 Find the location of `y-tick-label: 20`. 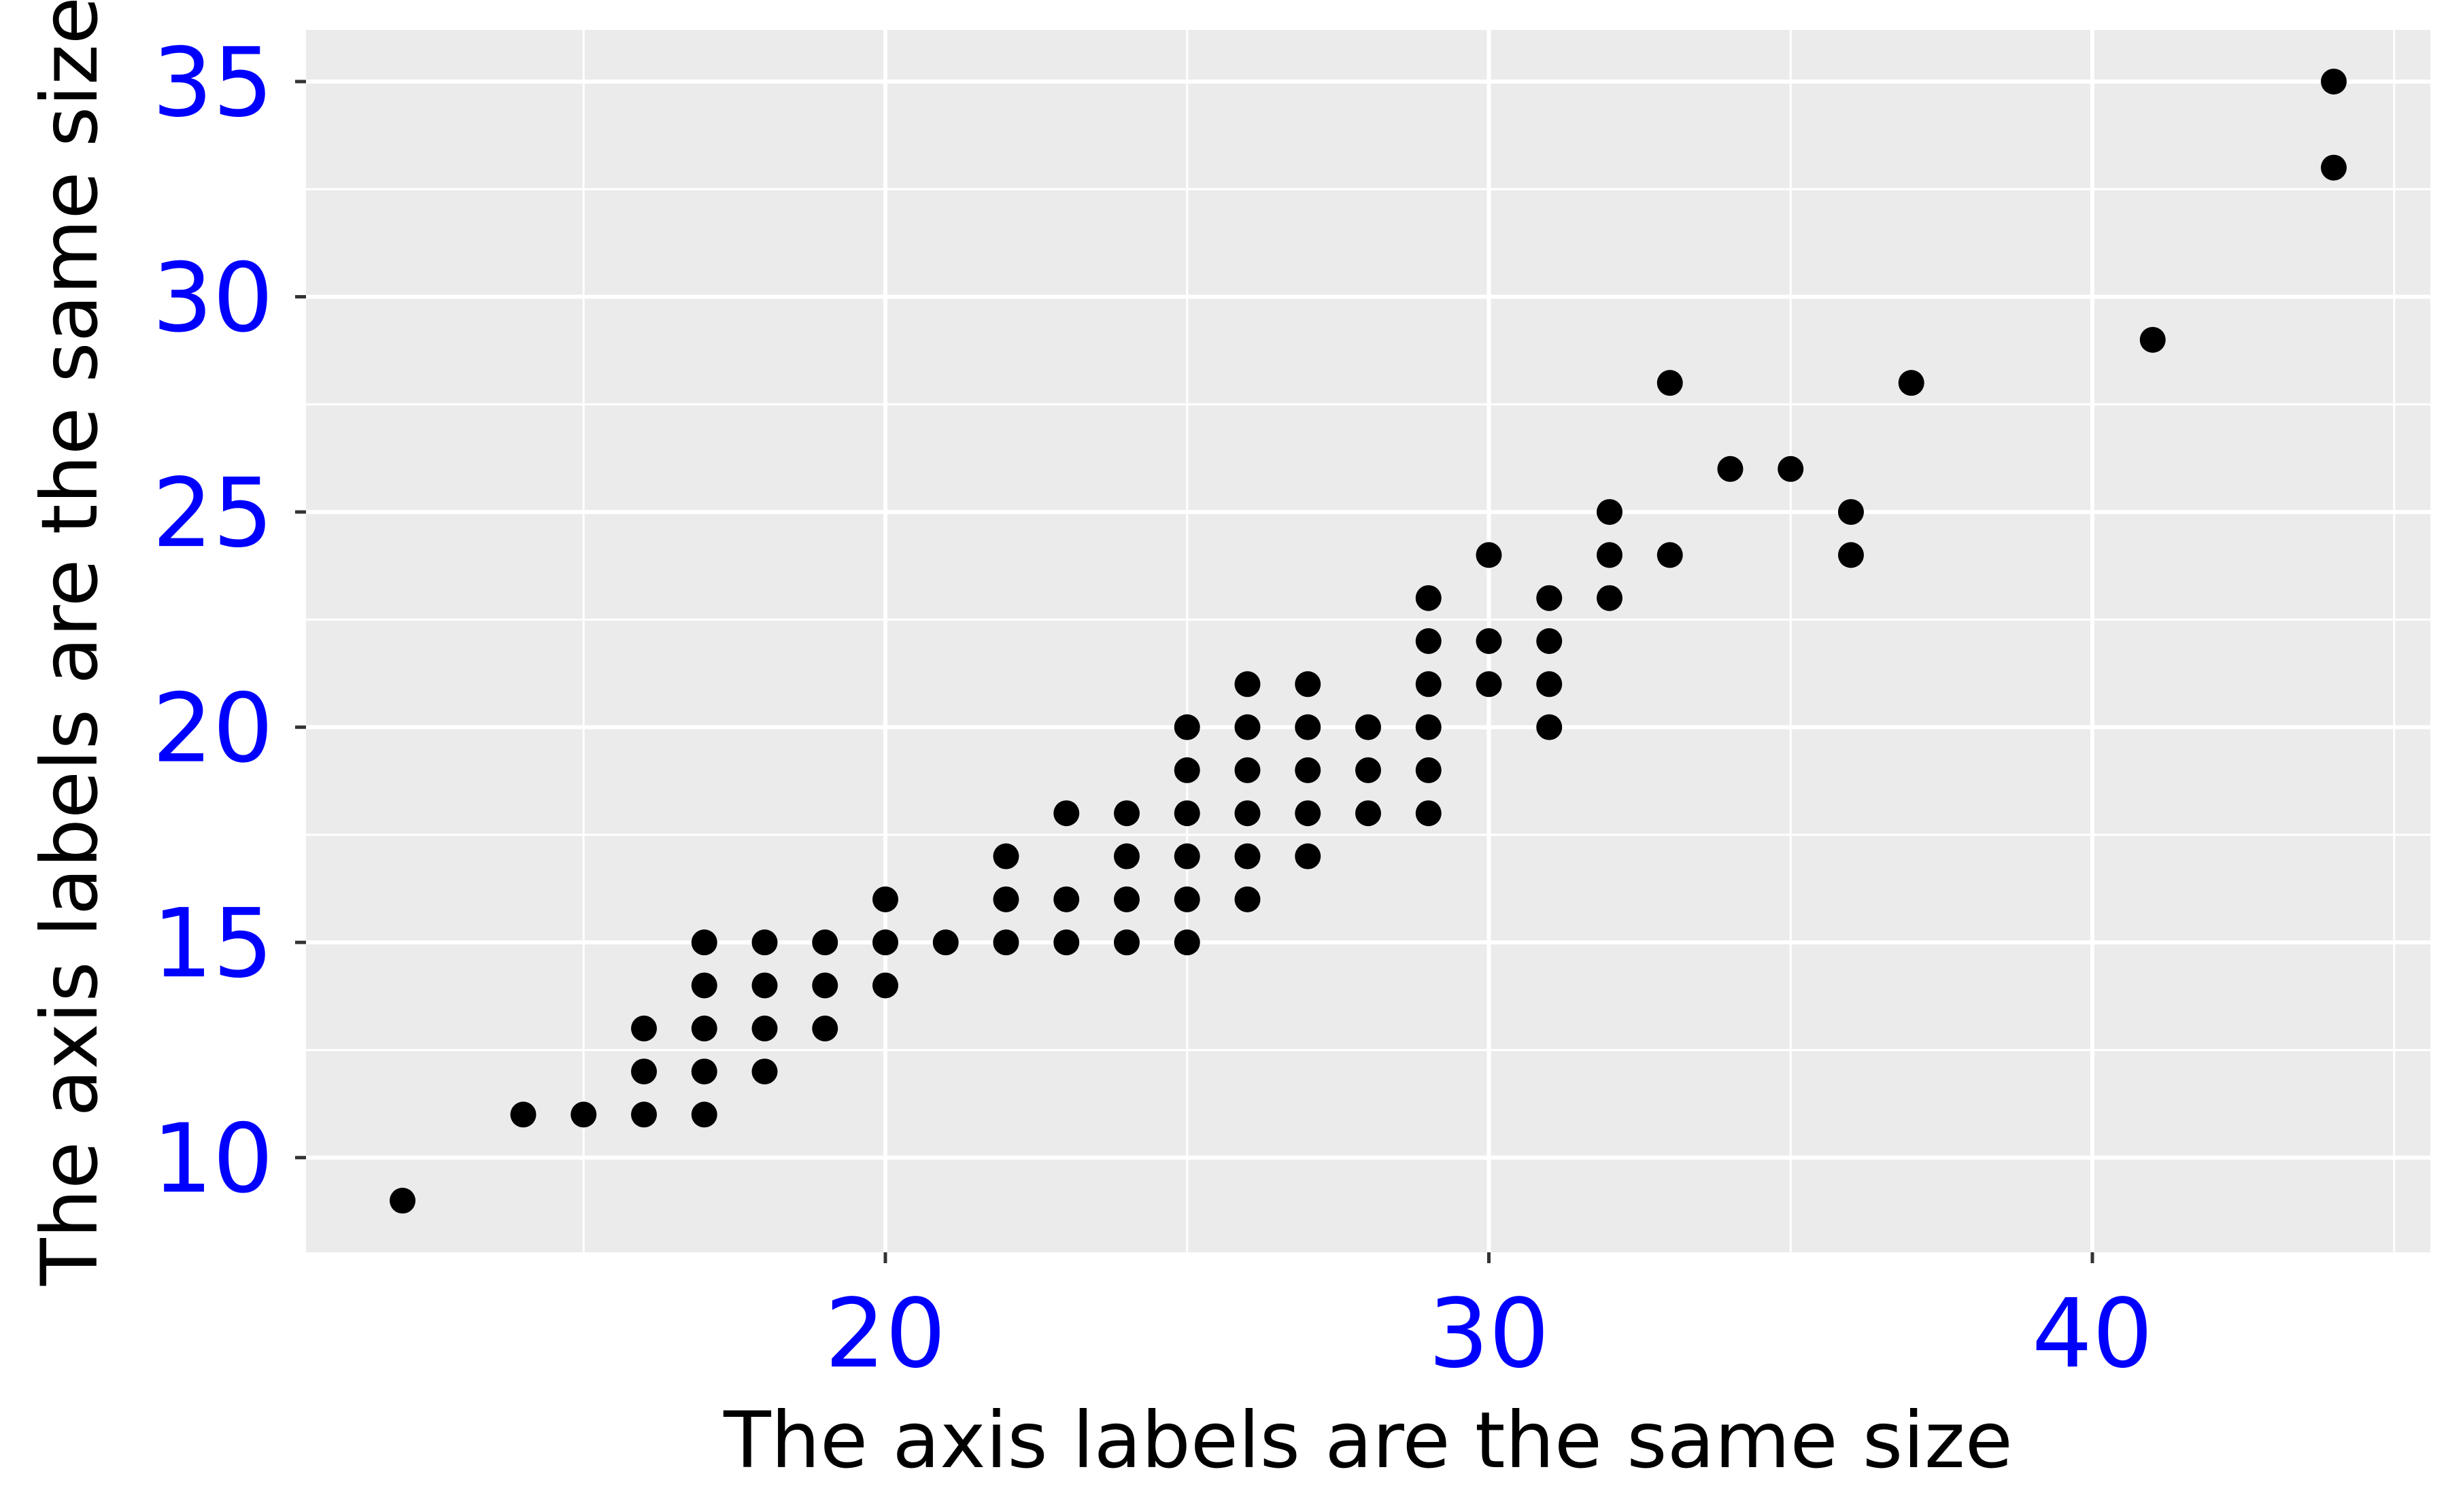

y-tick-label: 20 is located at coordinates (213, 729).